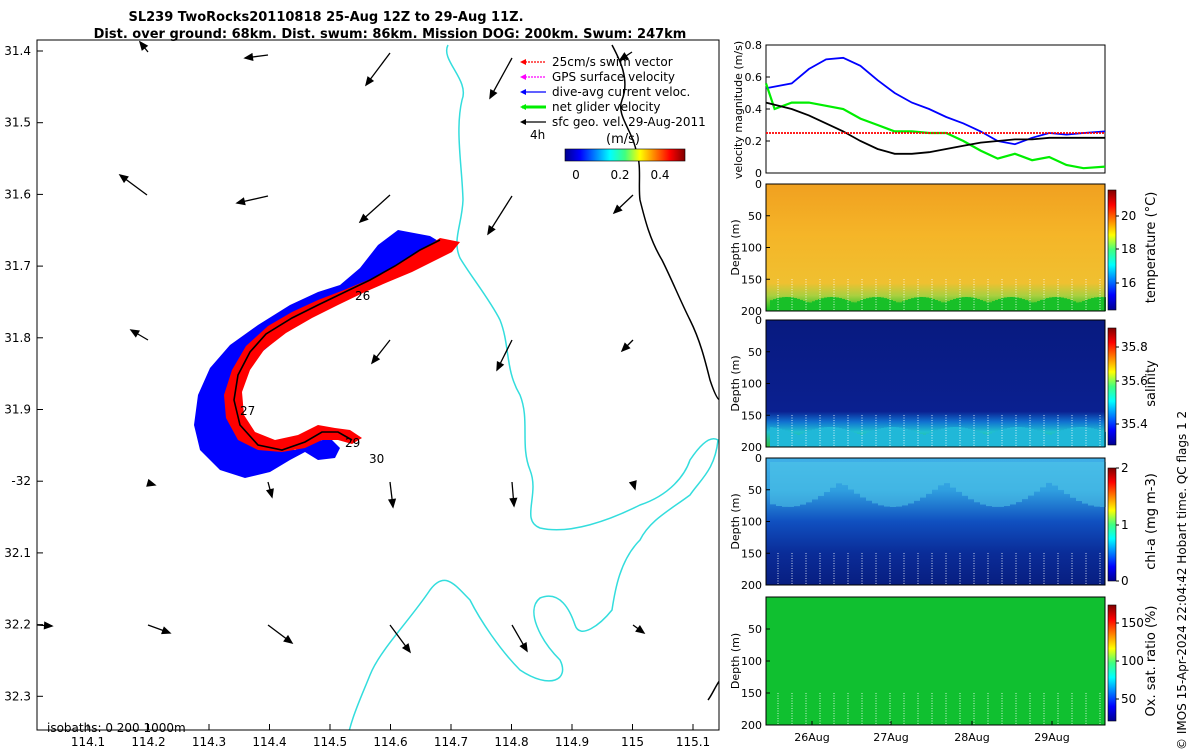 This screenshot has height=750, width=1200. Describe the element at coordinates (612, 62) in the screenshot. I see `legend-label: 25cm/s swim vector` at that location.